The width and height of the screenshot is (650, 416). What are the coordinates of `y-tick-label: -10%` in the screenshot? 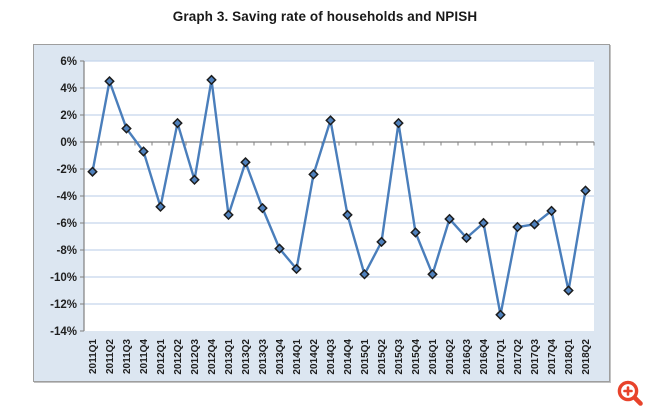 It's located at (63, 278).